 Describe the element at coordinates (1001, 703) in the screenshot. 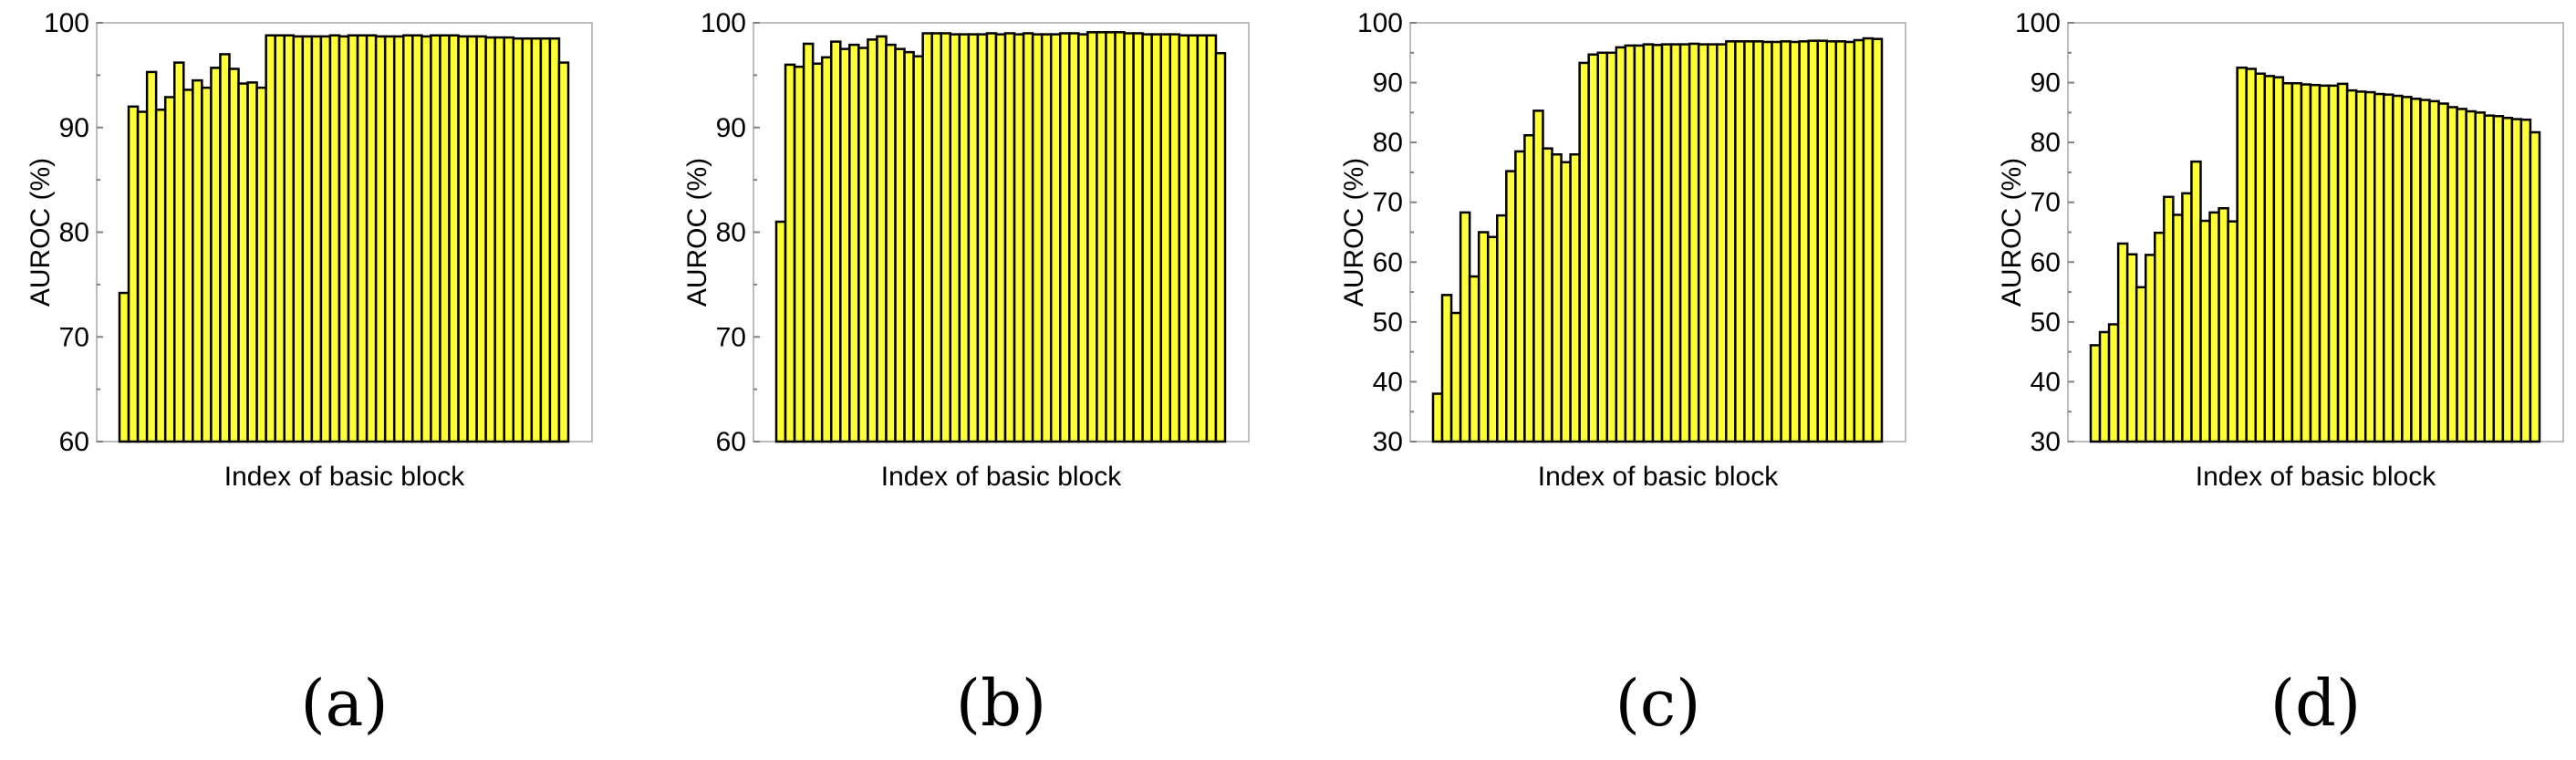

I see `panel-caption: (b)` at that location.